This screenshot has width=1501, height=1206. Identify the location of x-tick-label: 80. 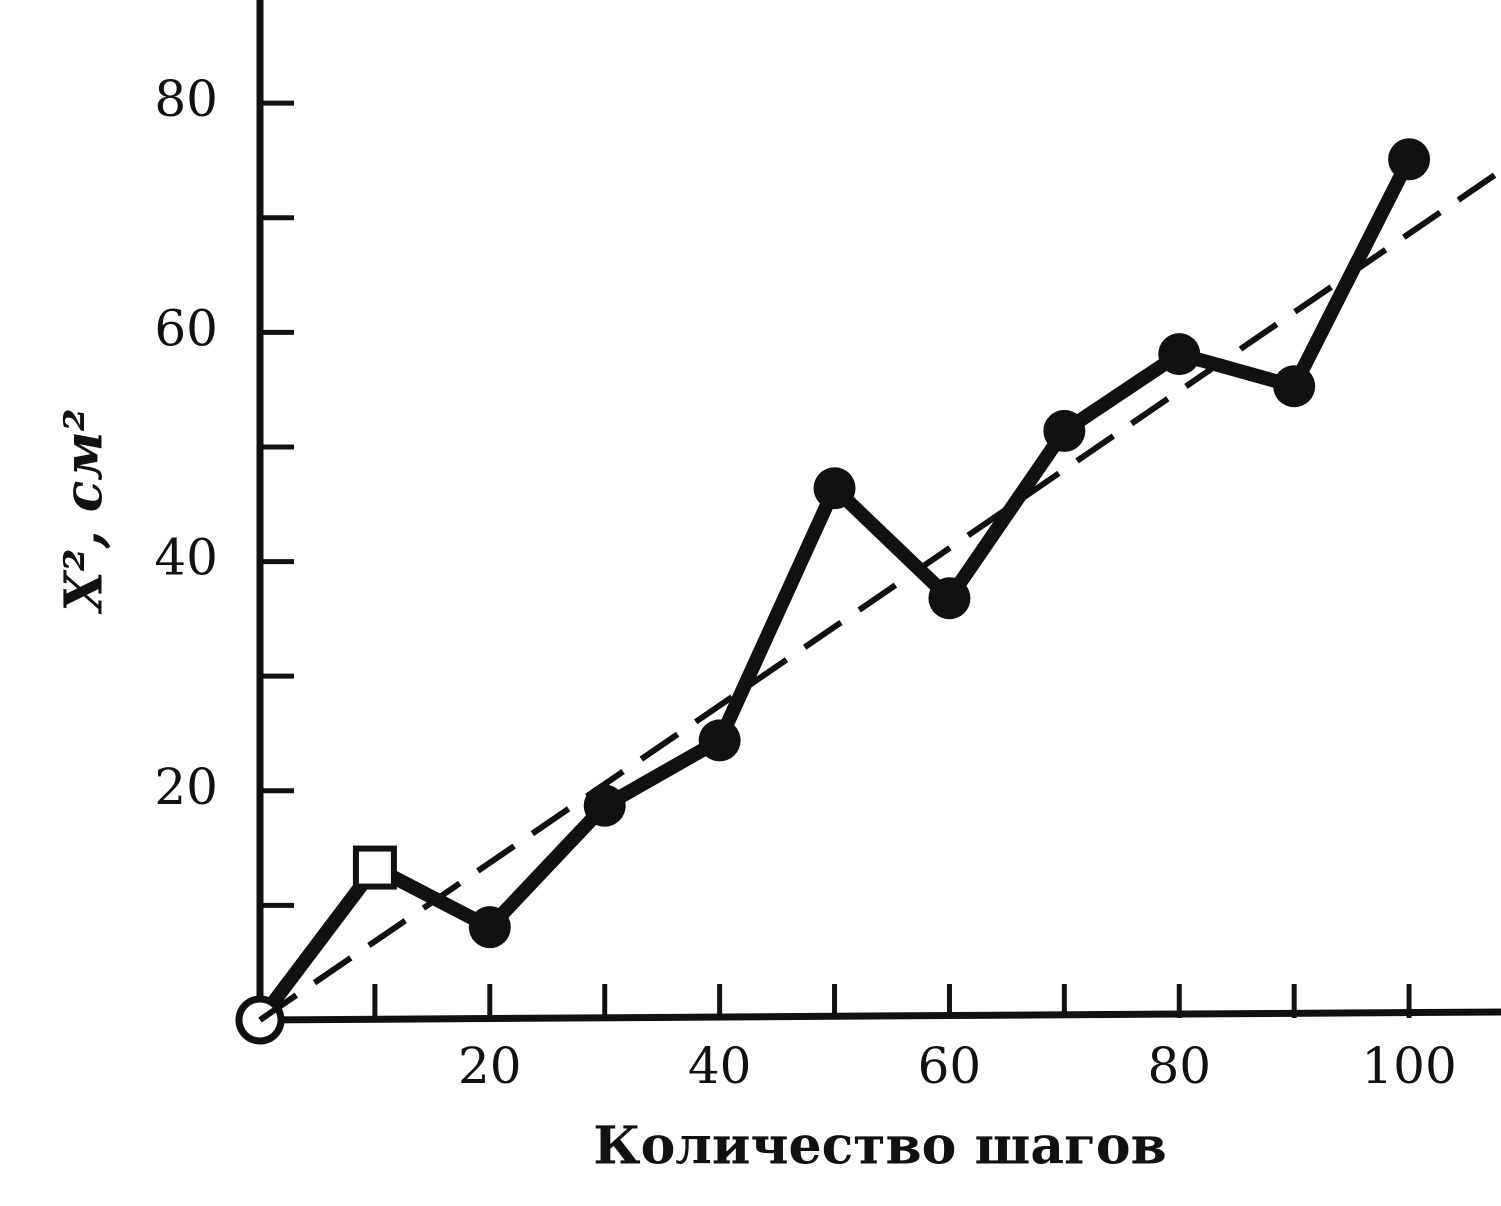
(1179, 1066).